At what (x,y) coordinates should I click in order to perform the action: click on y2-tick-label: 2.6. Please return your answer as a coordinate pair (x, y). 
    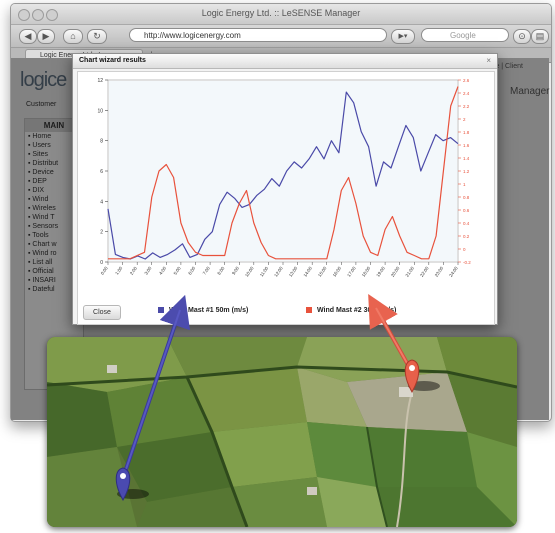
    Looking at the image, I should click on (466, 80).